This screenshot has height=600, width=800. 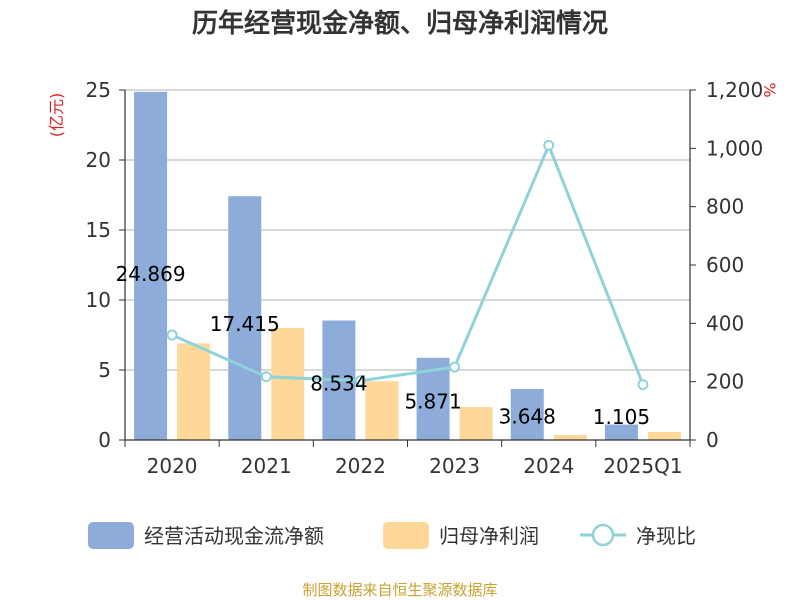 I want to click on y-right-tick-label: 1,000, so click(x=734, y=148).